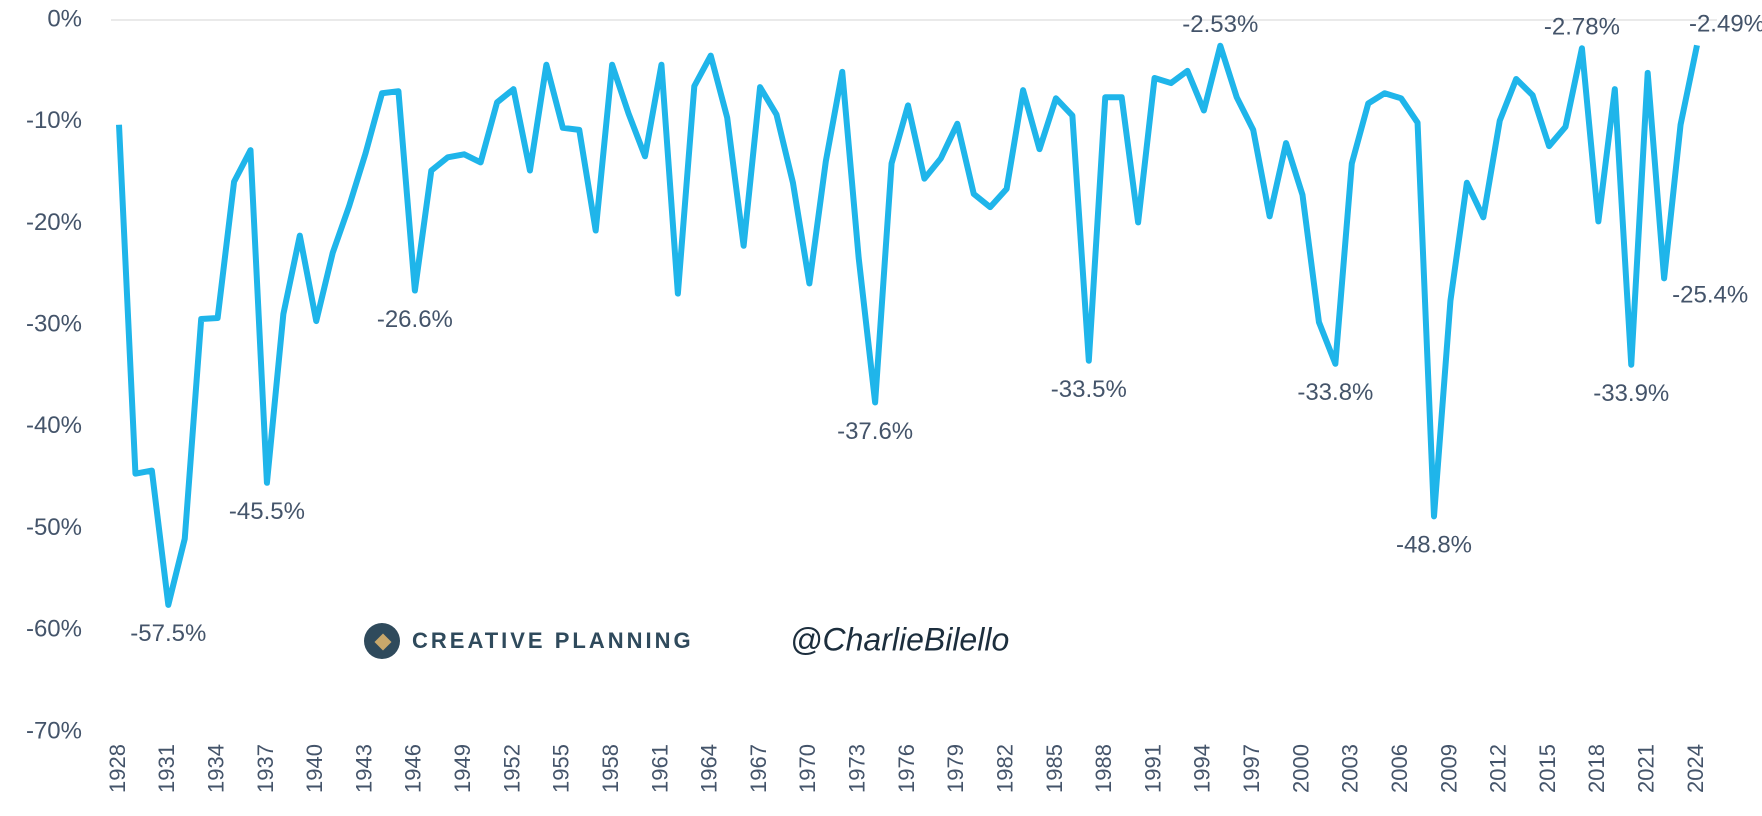  What do you see at coordinates (1300, 768) in the screenshot?
I see `x-tick-label: 2000` at bounding box center [1300, 768].